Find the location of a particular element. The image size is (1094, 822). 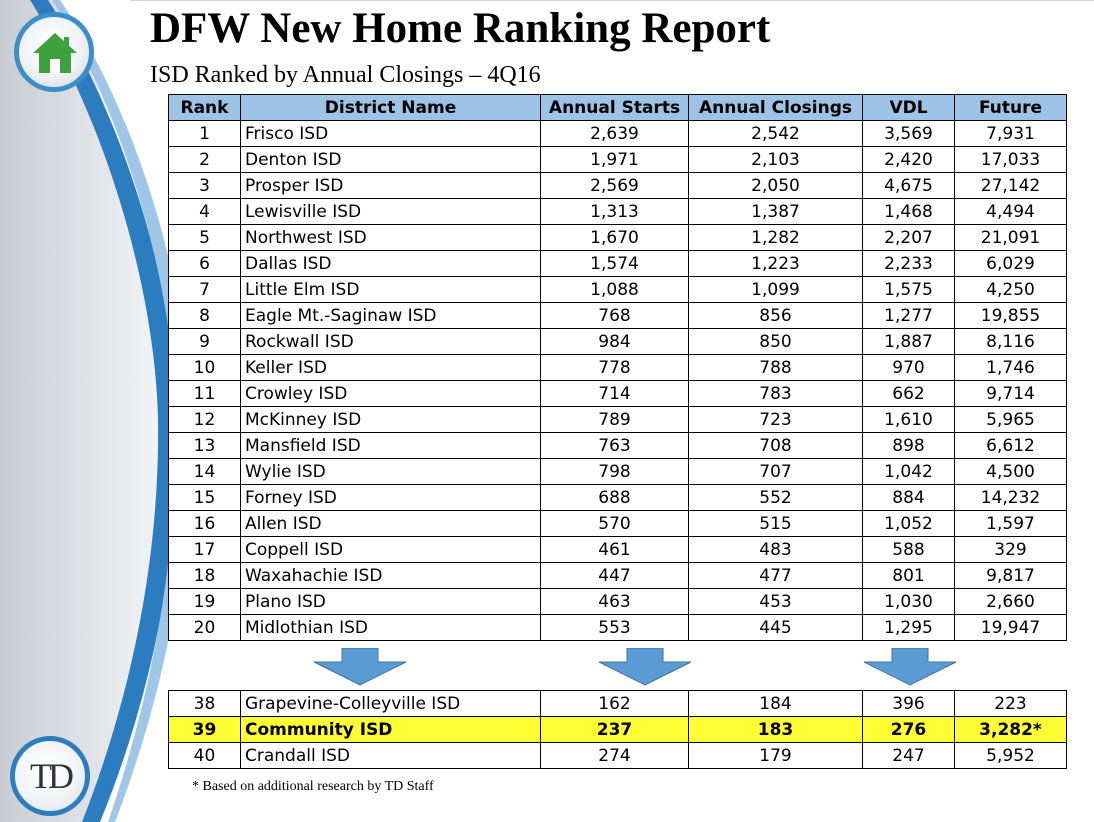

cell-annual-closings: 453 is located at coordinates (775, 601).